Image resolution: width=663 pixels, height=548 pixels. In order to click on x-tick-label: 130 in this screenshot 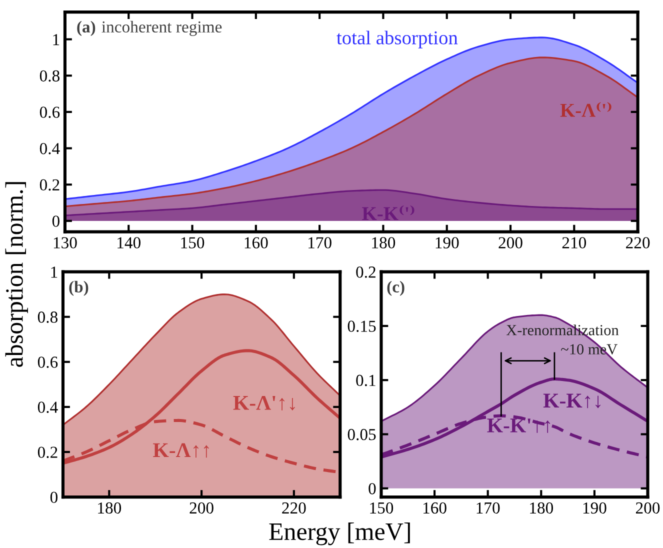, I will do `click(65, 242)`.